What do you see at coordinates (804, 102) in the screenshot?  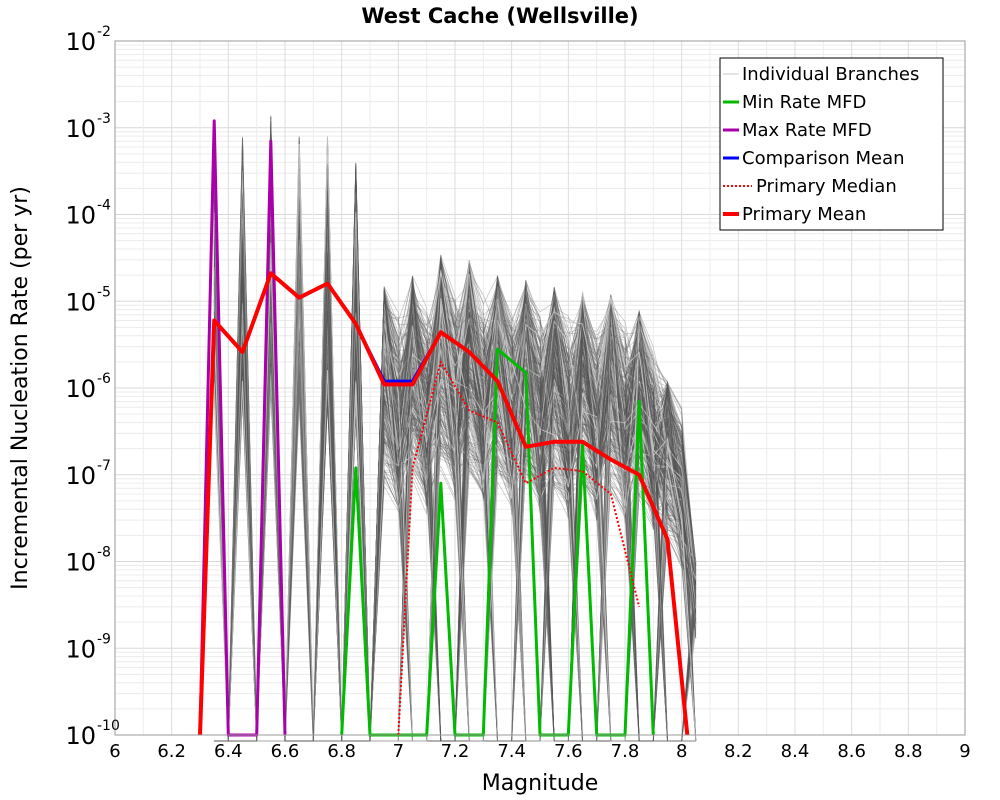 I see `legend-label: Min Rate MFD` at bounding box center [804, 102].